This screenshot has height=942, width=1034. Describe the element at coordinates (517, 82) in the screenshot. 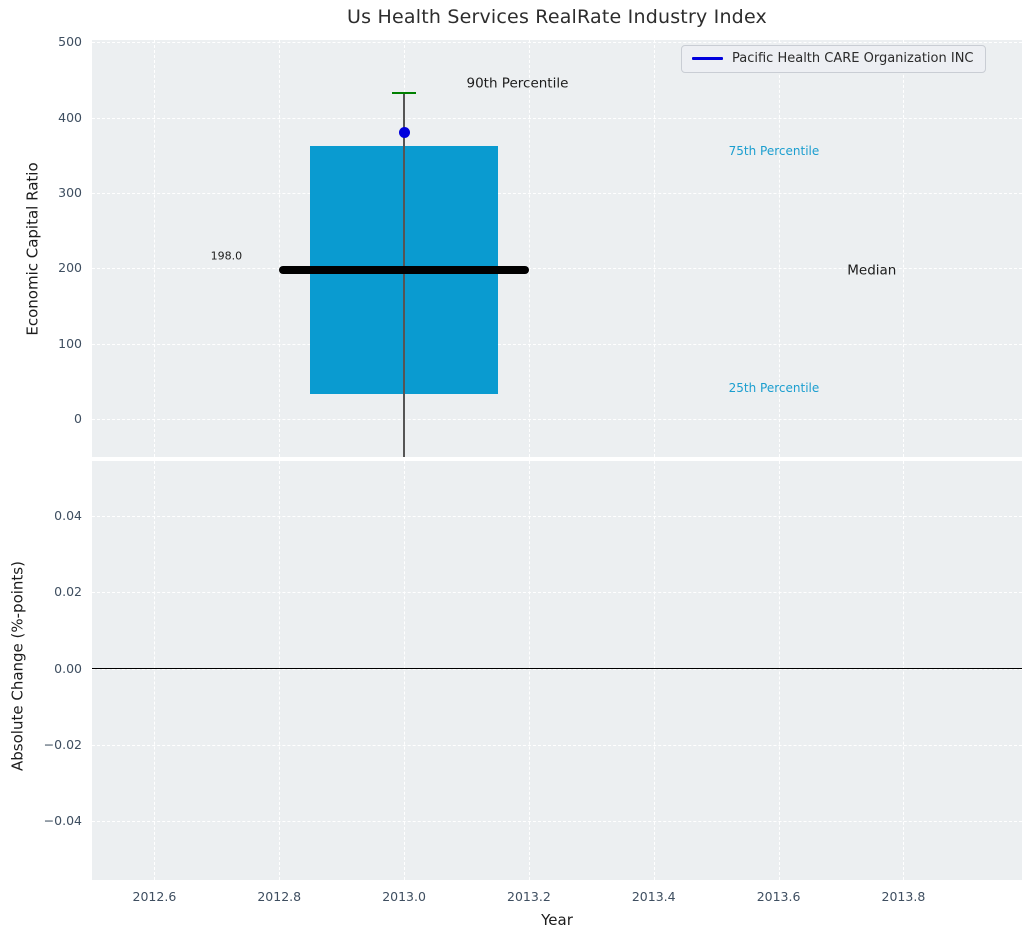

I see `annotation-90th-percentile: 90th Percentile` at that location.